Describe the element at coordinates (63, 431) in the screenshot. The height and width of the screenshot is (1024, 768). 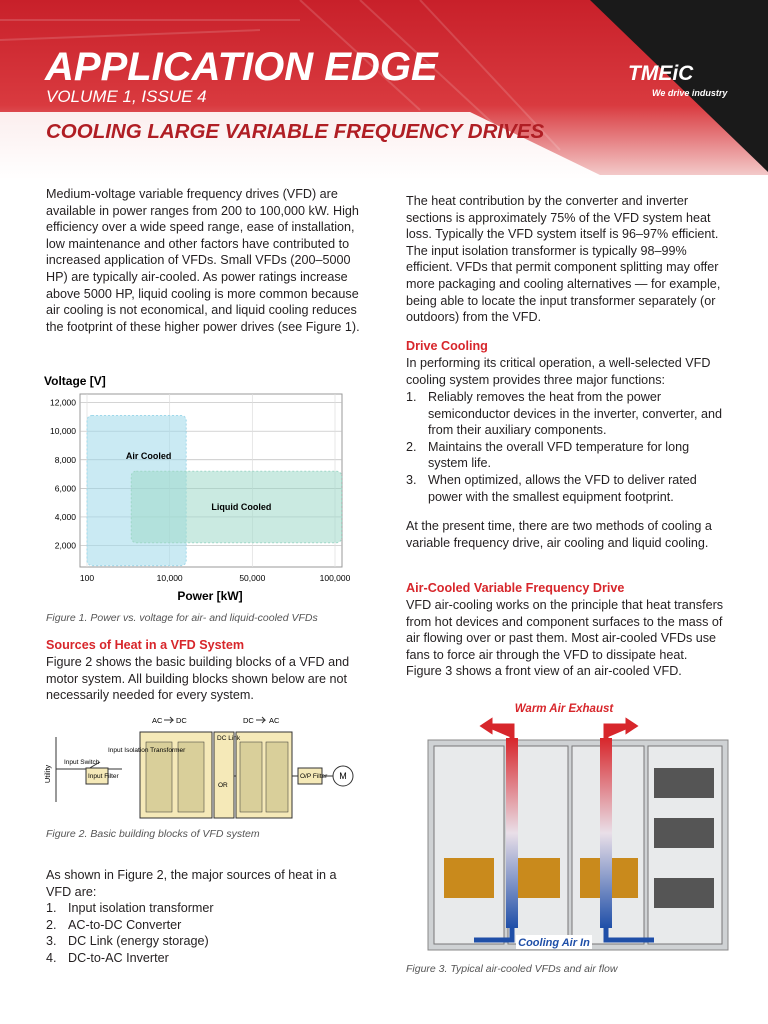
I see `y-tick-label: 10,000` at that location.